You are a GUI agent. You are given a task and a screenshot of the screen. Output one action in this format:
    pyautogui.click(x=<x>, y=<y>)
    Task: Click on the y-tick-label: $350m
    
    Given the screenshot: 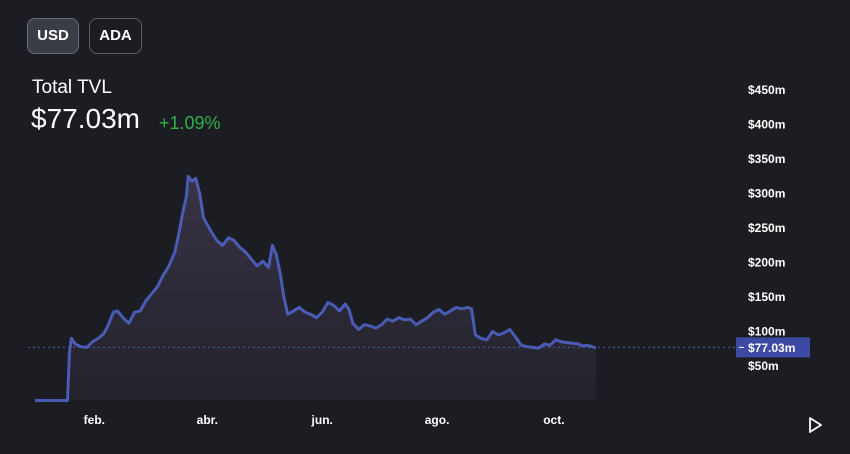 What is the action you would take?
    pyautogui.click(x=766, y=159)
    